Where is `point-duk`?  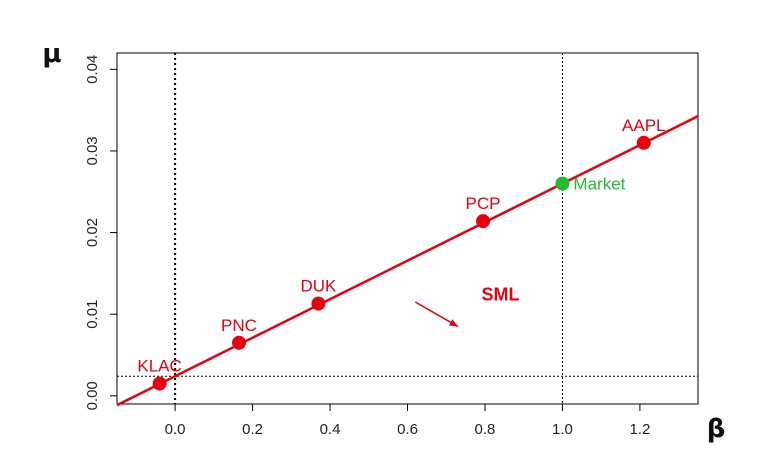 point-duk is located at coordinates (318, 303).